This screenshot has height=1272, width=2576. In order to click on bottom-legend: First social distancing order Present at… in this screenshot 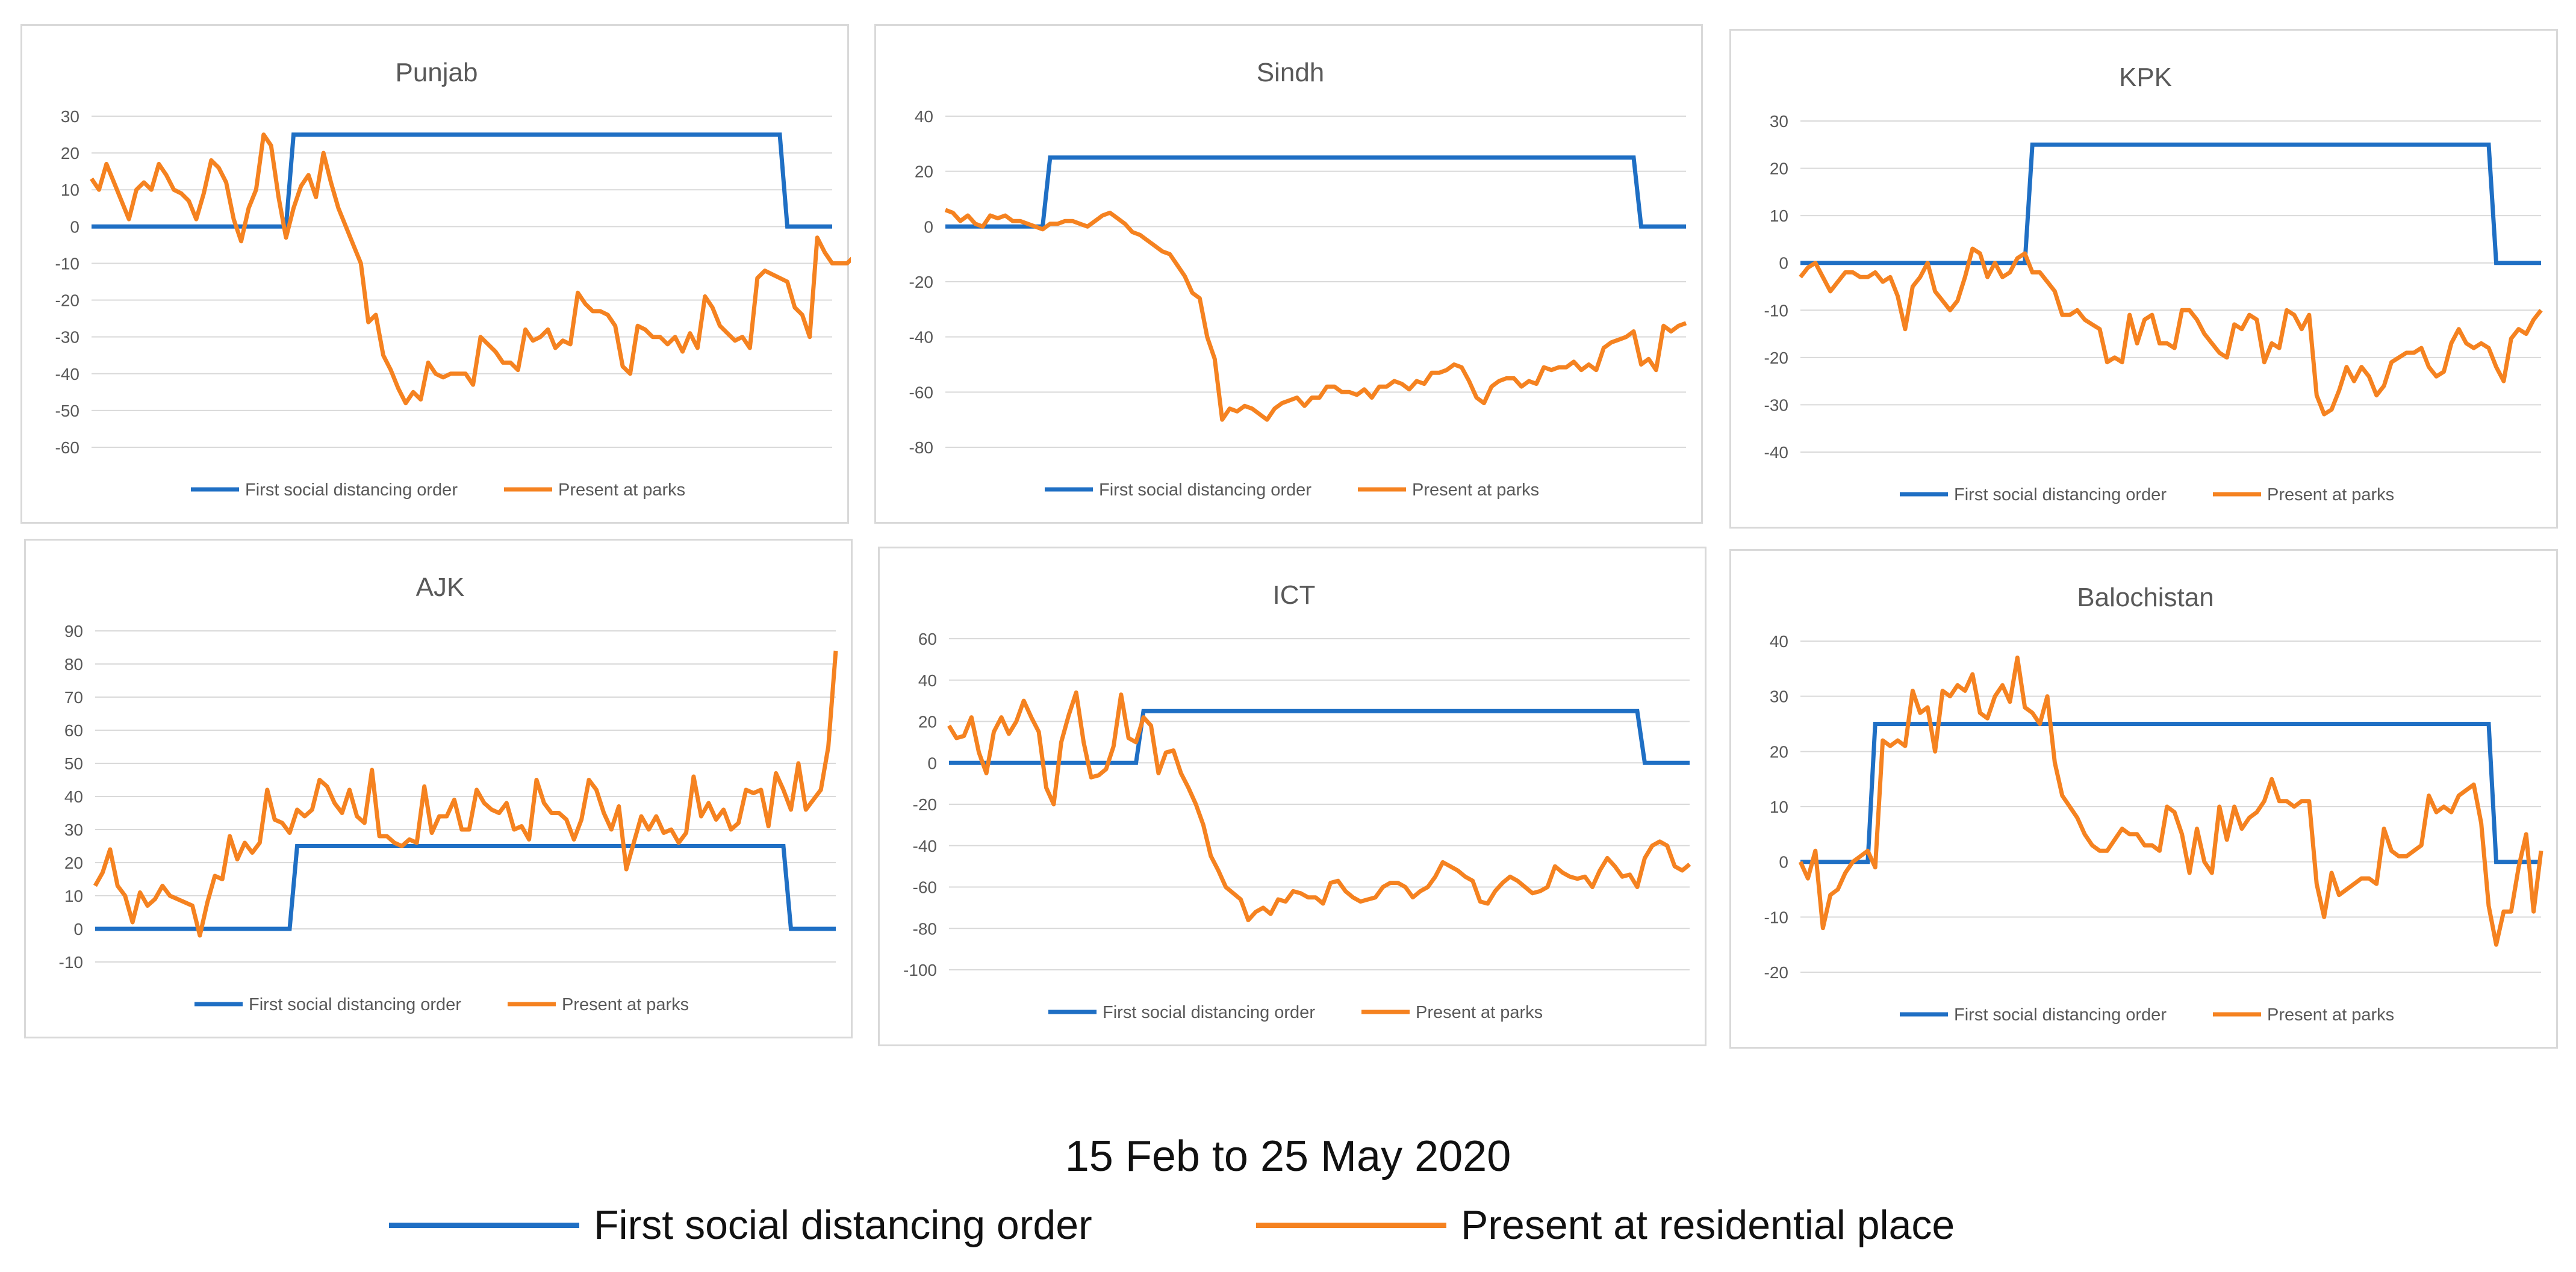, I will do `click(1288, 1225)`.